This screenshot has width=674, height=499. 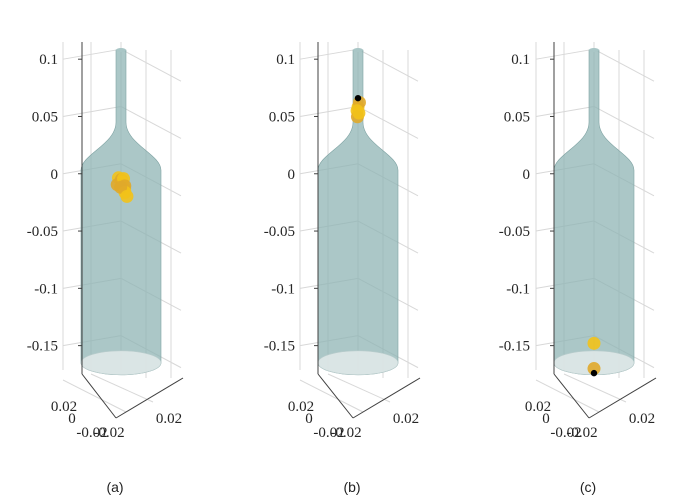 I want to click on subplot-caption: (c), so click(x=588, y=487).